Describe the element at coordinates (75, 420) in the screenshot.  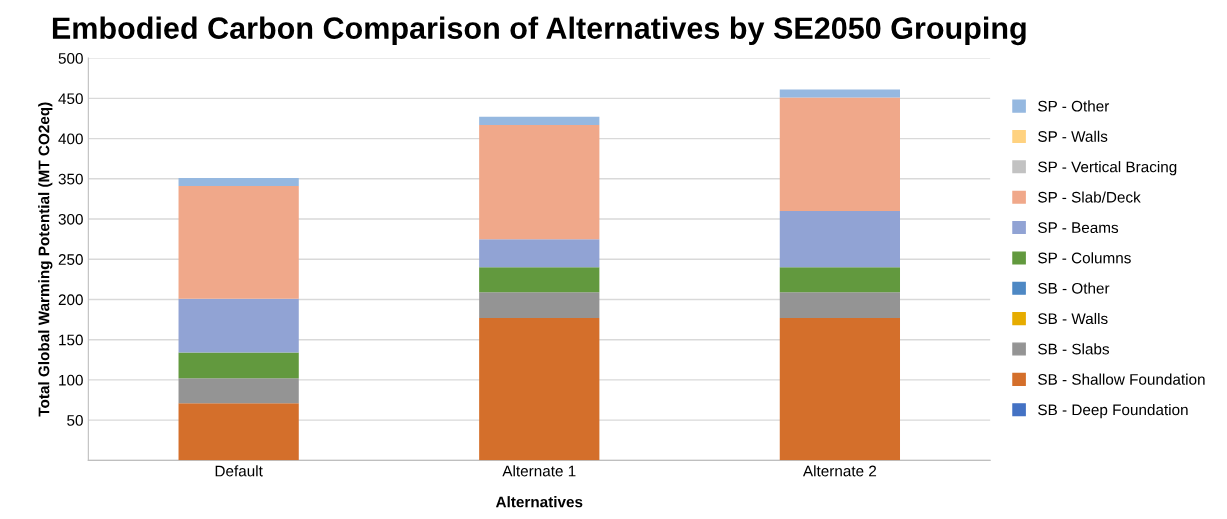
I see `y-tick-label: 50` at that location.